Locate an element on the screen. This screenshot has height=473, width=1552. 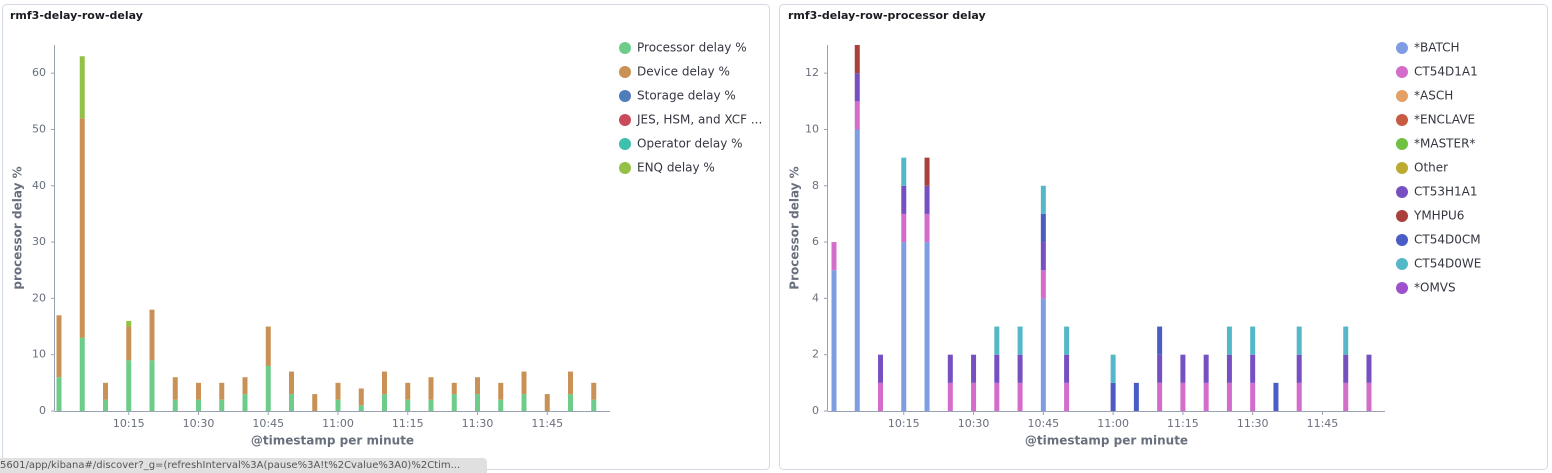
y-tick-label: 20 is located at coordinates (39, 297).